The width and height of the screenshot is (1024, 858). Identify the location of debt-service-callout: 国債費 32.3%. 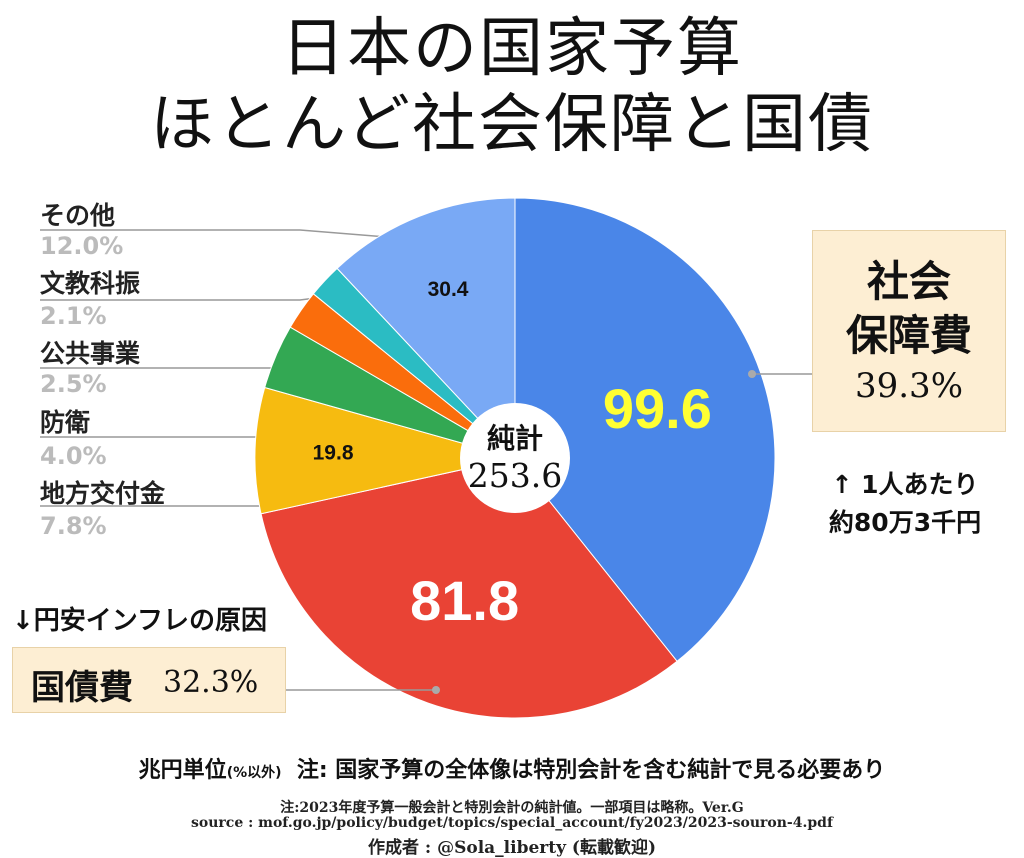
(149, 680).